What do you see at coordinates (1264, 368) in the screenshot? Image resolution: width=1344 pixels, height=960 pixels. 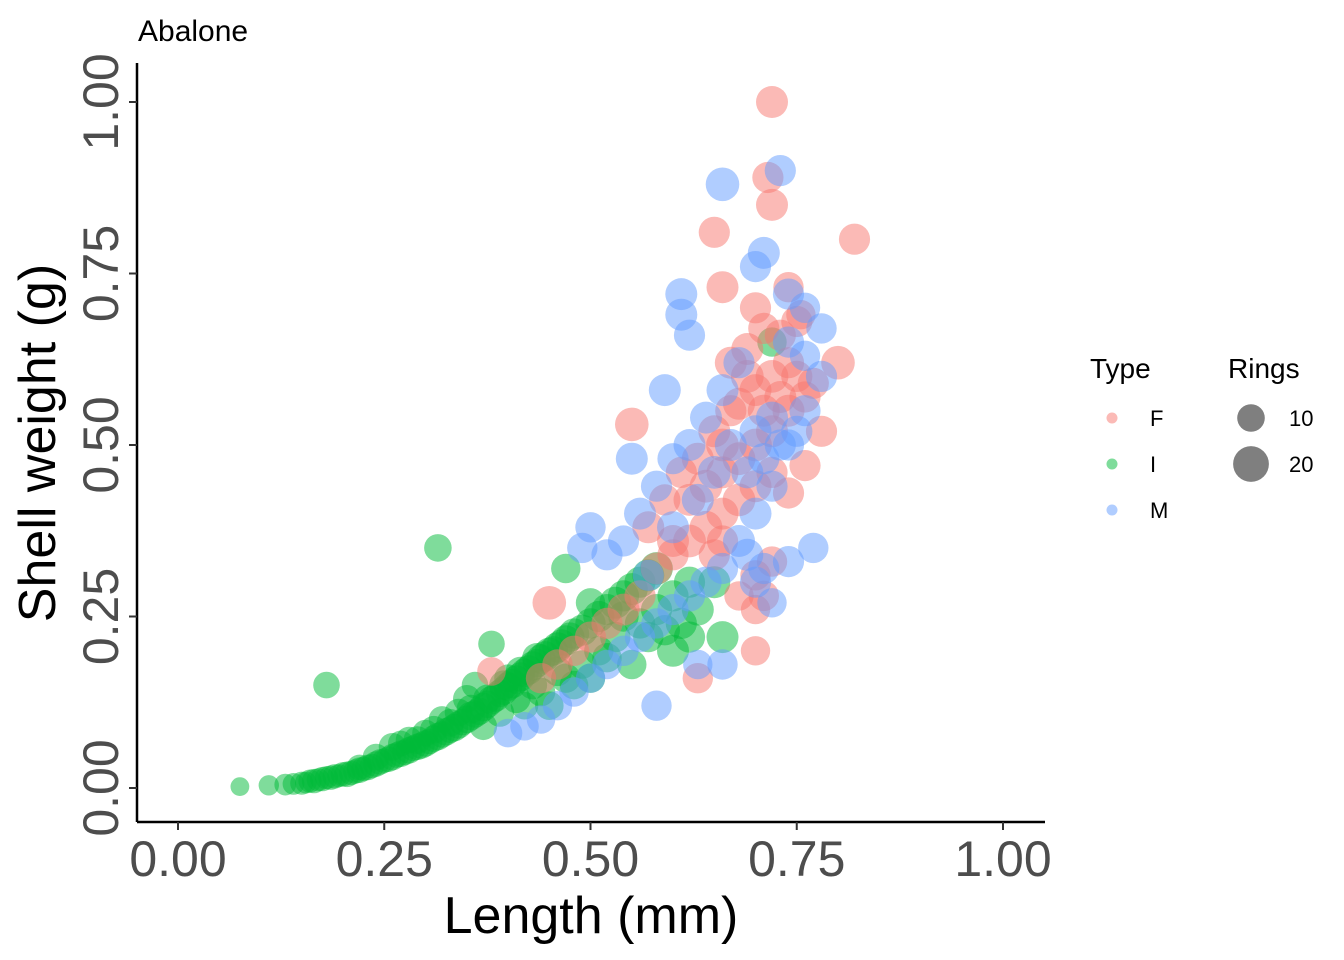 I see `legend-title-rings: Rings` at bounding box center [1264, 368].